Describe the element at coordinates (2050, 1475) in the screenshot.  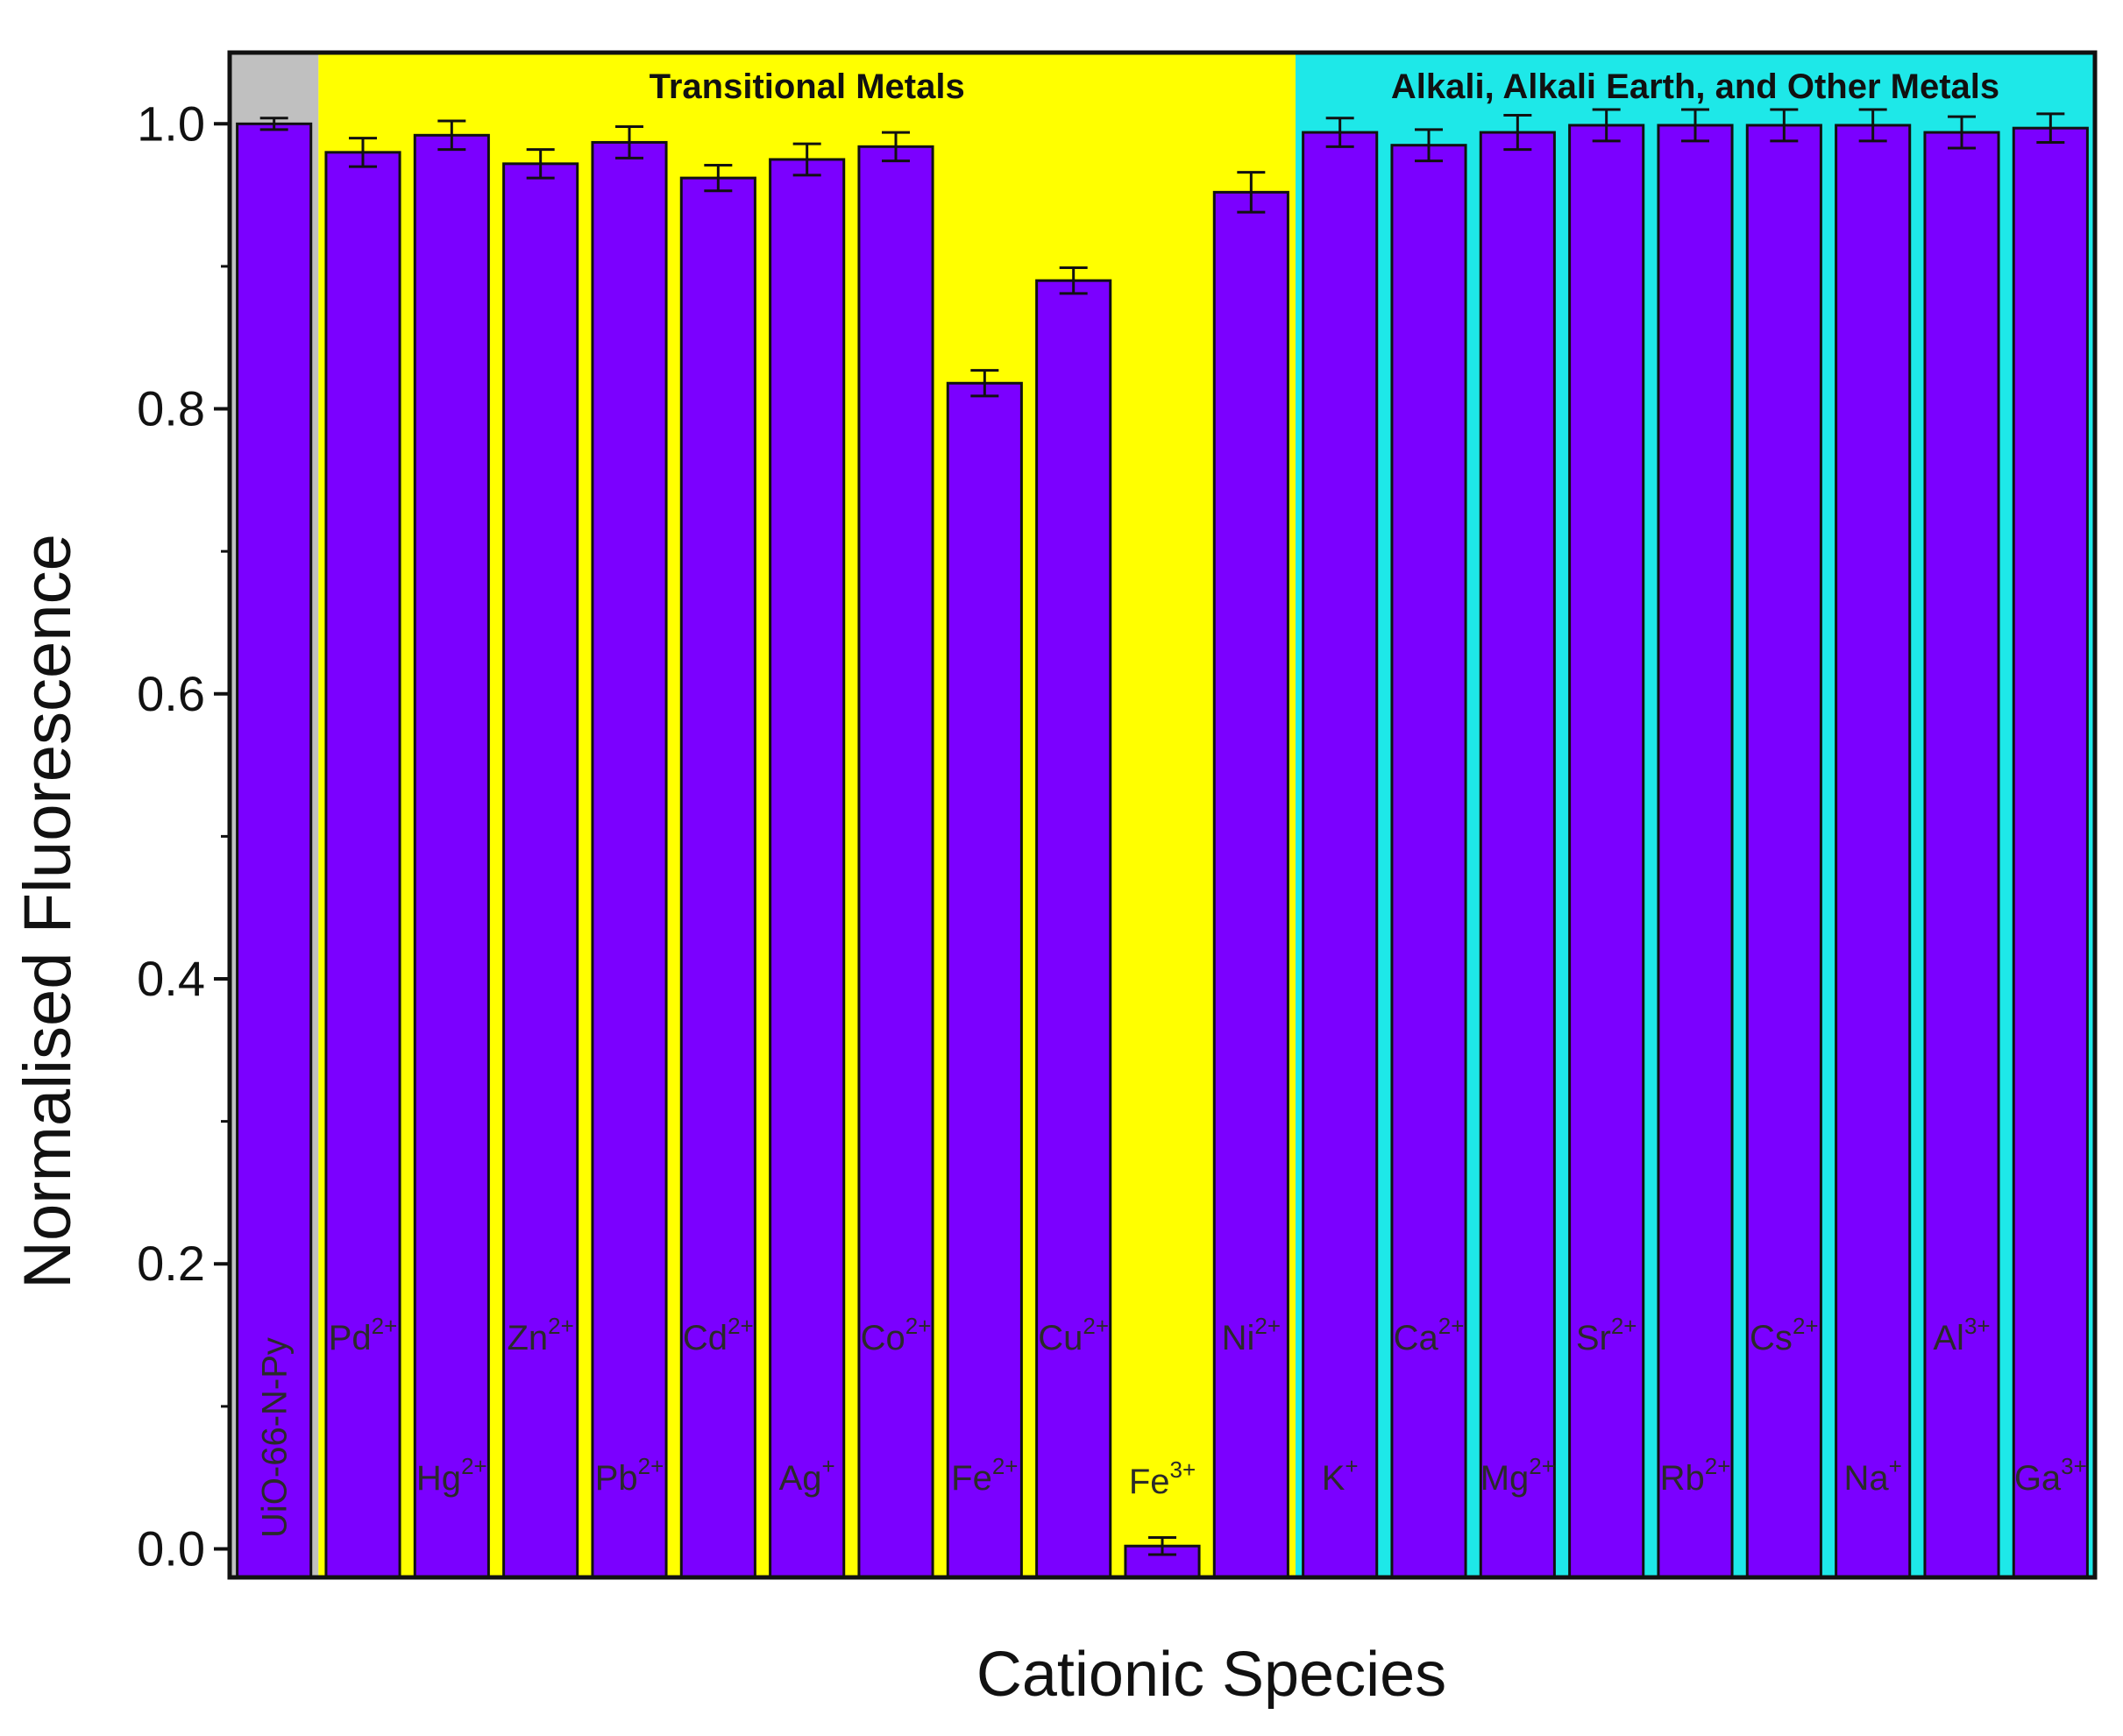
I see `bar-label-20: Ga3+` at that location.